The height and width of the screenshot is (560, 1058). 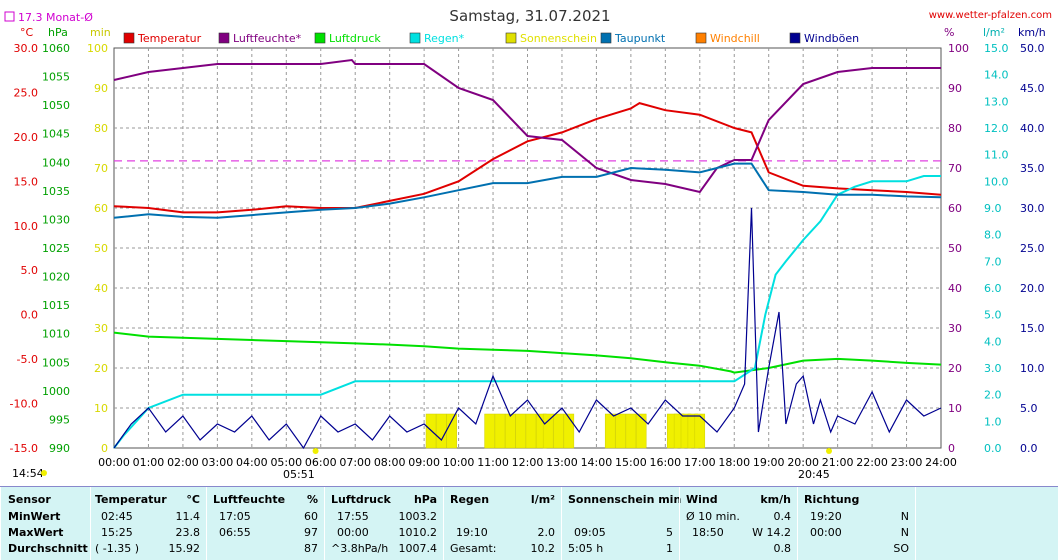 What do you see at coordinates (44, 473) in the screenshot?
I see `current-time-sun-icon` at bounding box center [44, 473].